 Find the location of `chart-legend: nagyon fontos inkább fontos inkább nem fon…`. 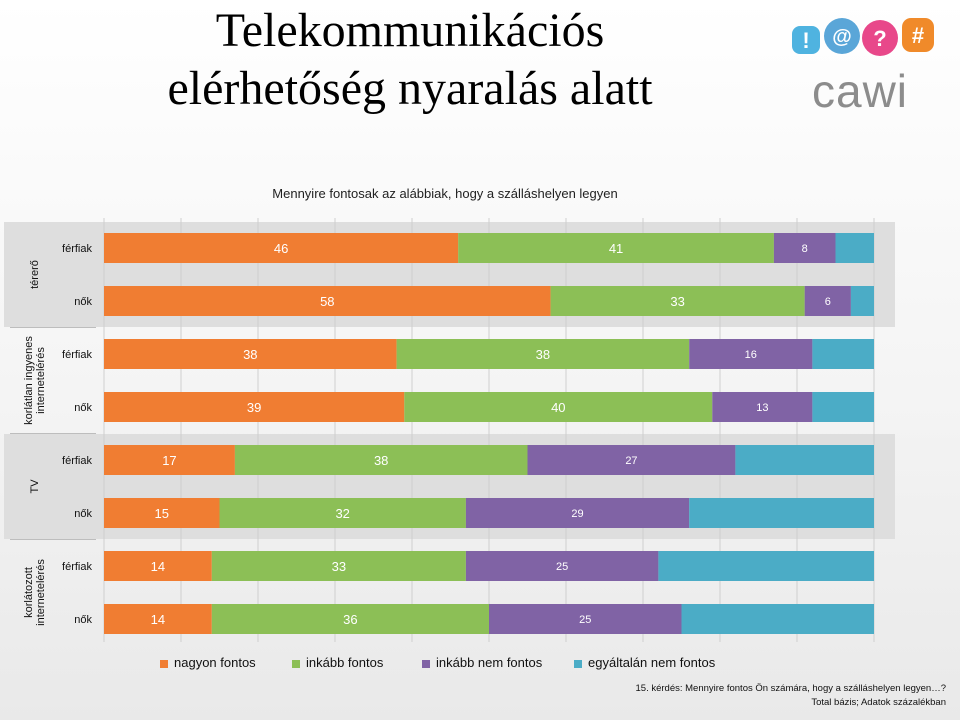

chart-legend: nagyon fontos inkább fontos inkább nem fon… is located at coordinates (460, 664).